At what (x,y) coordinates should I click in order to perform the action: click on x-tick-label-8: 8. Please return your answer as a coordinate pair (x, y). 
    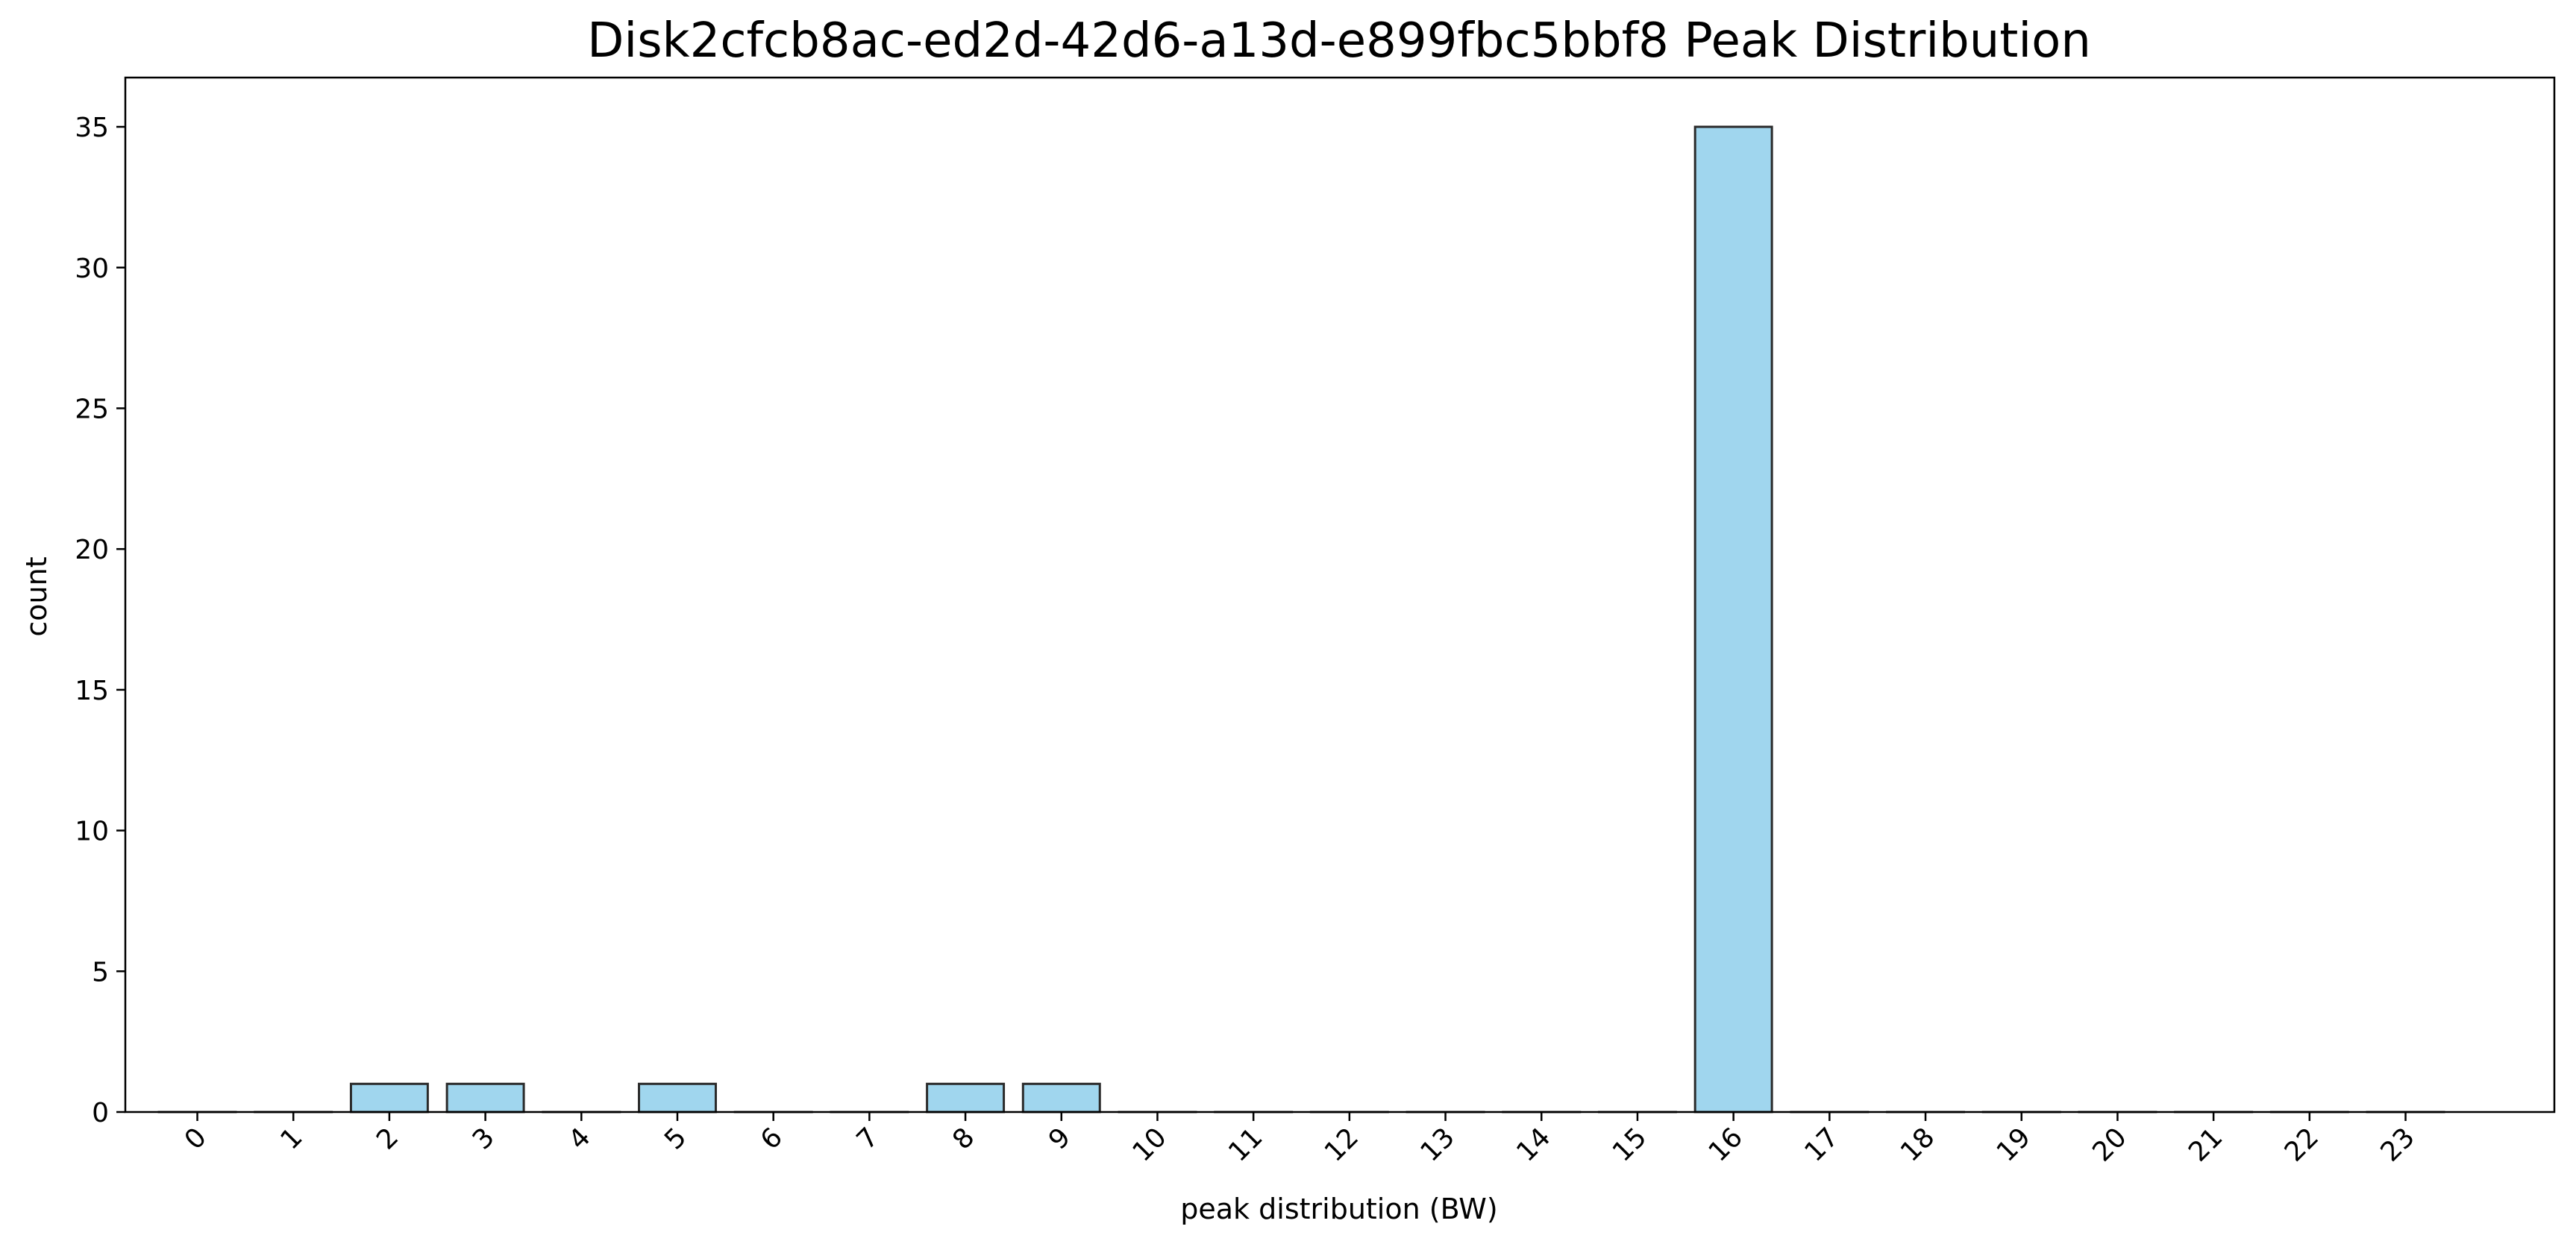
    Looking at the image, I should click on (963, 1139).